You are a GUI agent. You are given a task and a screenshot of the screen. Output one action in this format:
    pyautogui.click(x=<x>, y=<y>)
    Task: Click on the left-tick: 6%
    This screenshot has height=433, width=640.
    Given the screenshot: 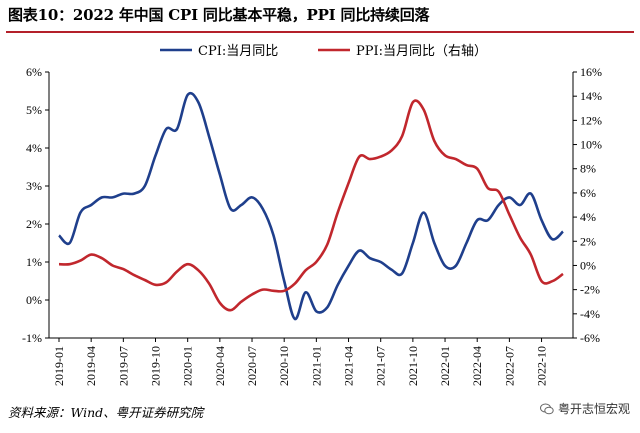 What is the action you would take?
    pyautogui.click(x=34, y=72)
    